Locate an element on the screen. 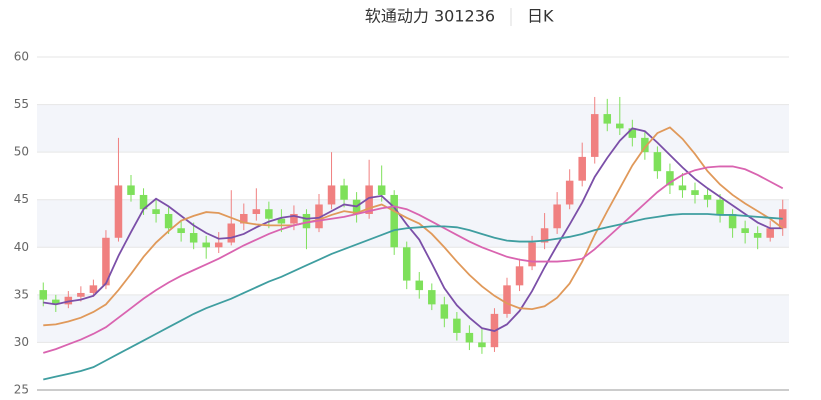  y-tick-label: 45 is located at coordinates (21, 199).